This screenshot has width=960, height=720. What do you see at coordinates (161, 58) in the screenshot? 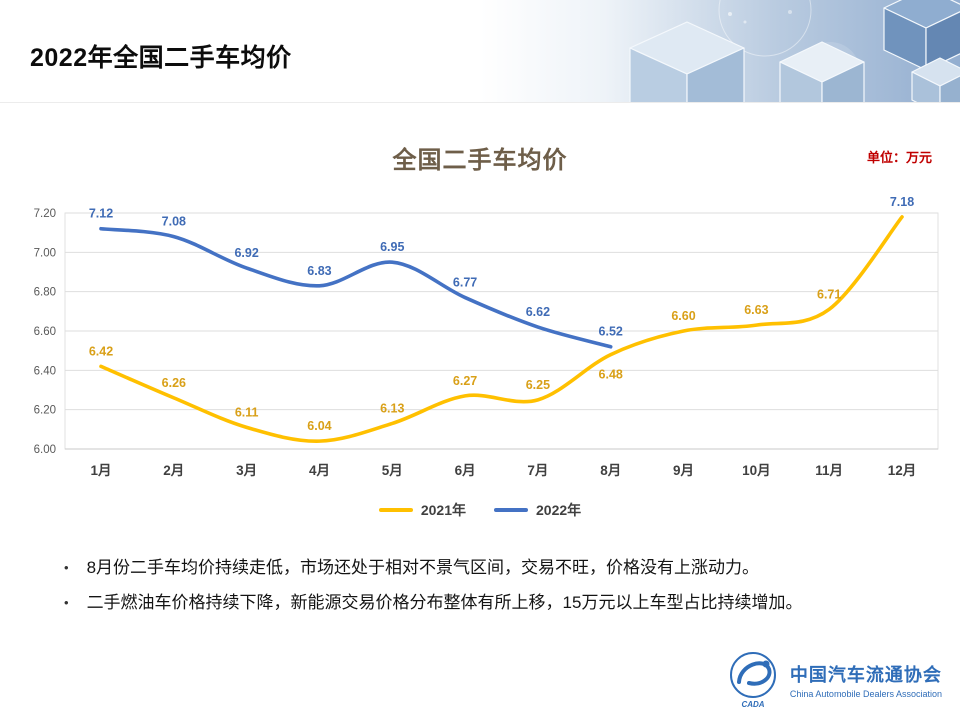
I see `slide-title: 2022年全国二手车均价` at bounding box center [161, 58].